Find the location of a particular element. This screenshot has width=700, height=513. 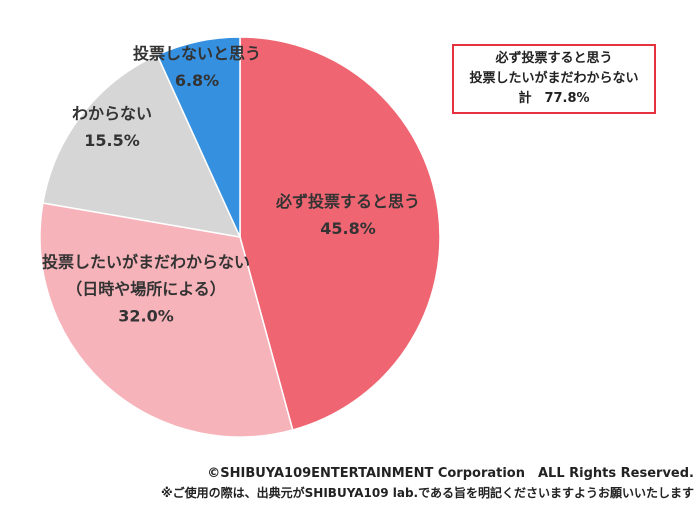

callout-total: 計 77.8% is located at coordinates (554, 98).